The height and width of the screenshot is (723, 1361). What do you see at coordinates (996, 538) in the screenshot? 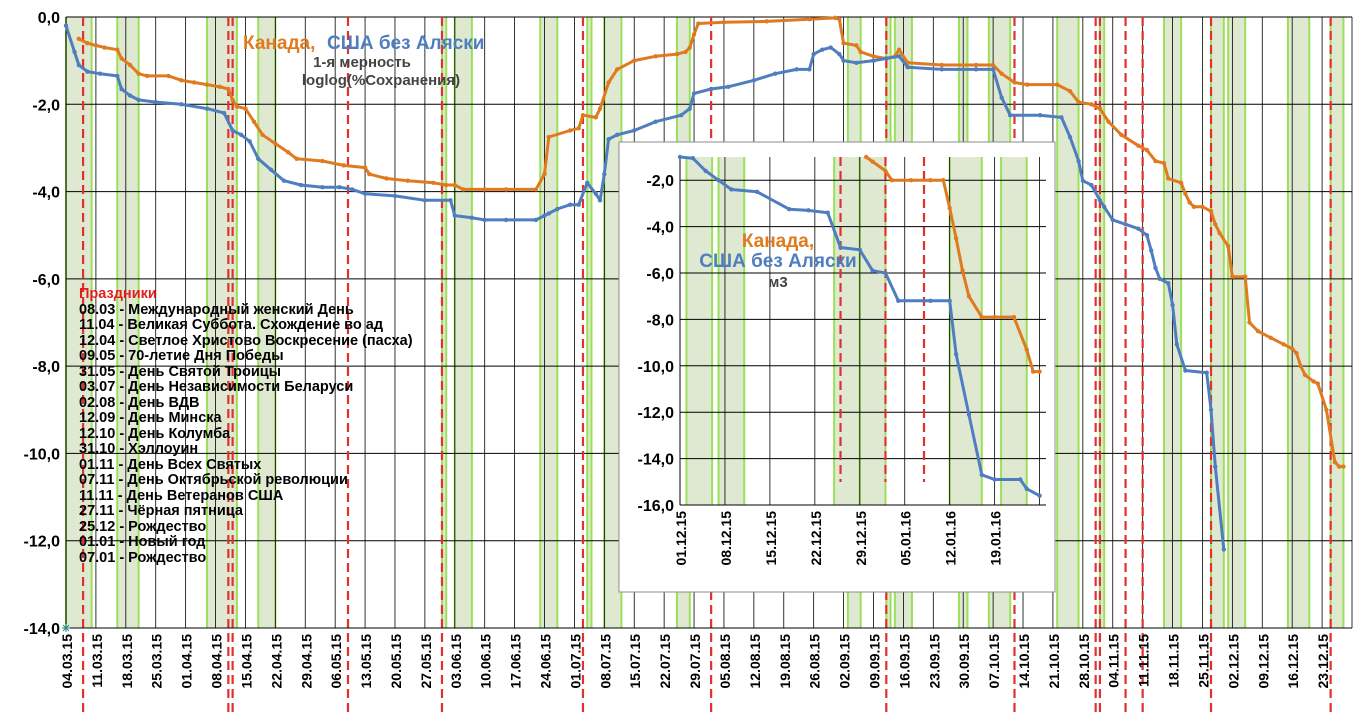
I see `x-tick-label: 19.01.16` at bounding box center [996, 538].